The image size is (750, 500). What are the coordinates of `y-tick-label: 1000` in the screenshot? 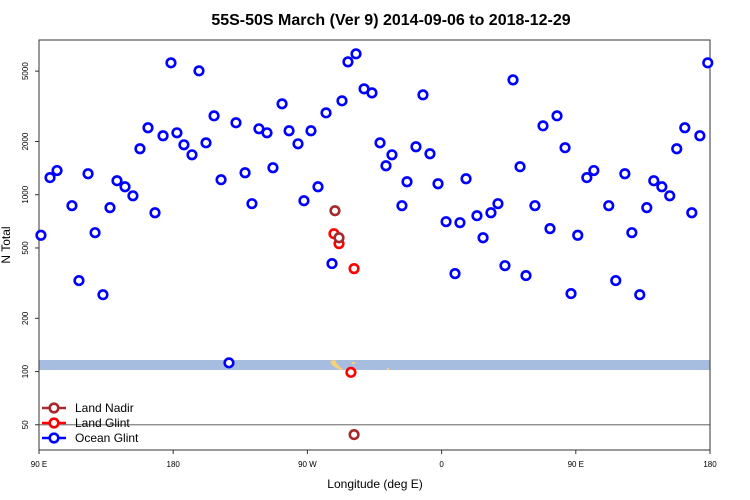 It's located at (25, 194).